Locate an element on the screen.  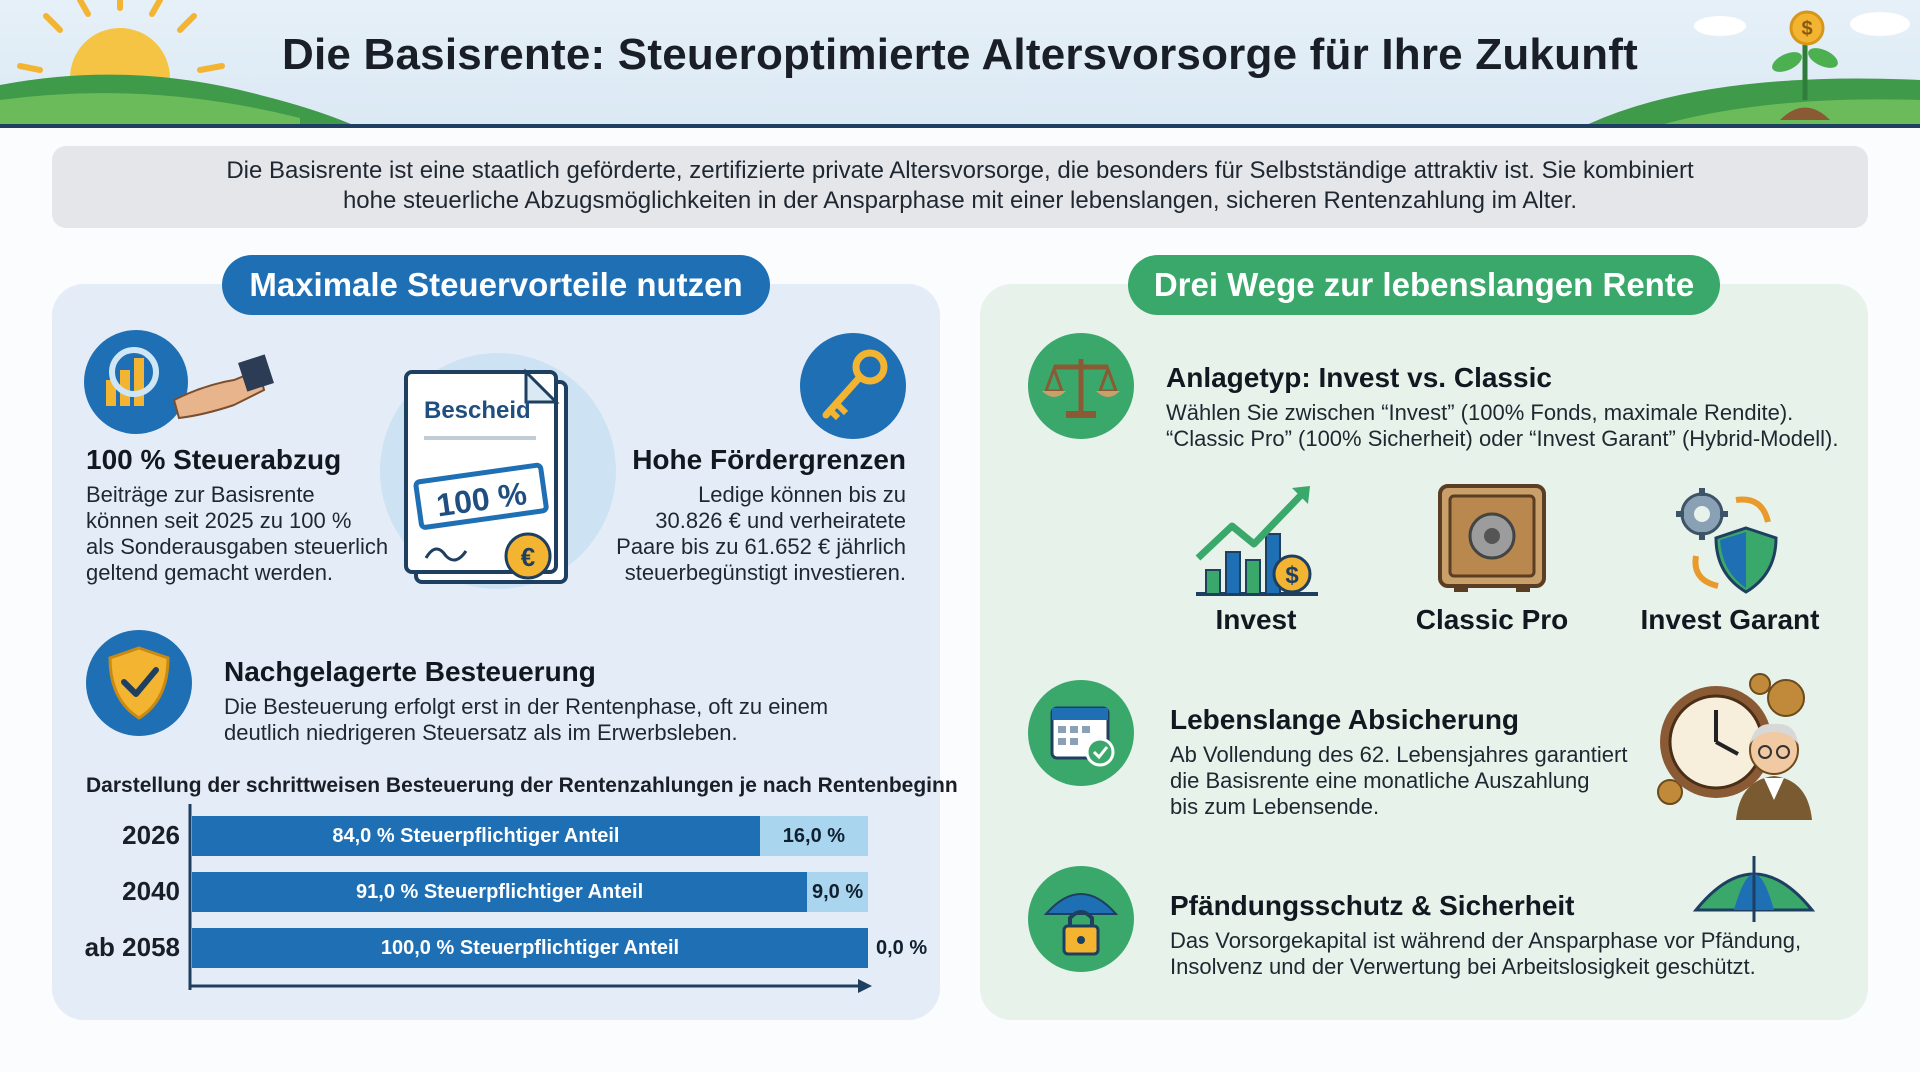
foerdergrenzen-line: Ledige können bis zu is located at coordinates (802, 494).